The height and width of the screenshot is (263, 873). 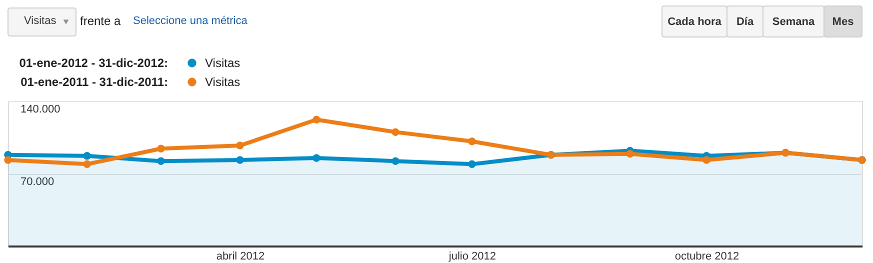 I want to click on x-tick-label: abril 2012, so click(x=240, y=256).